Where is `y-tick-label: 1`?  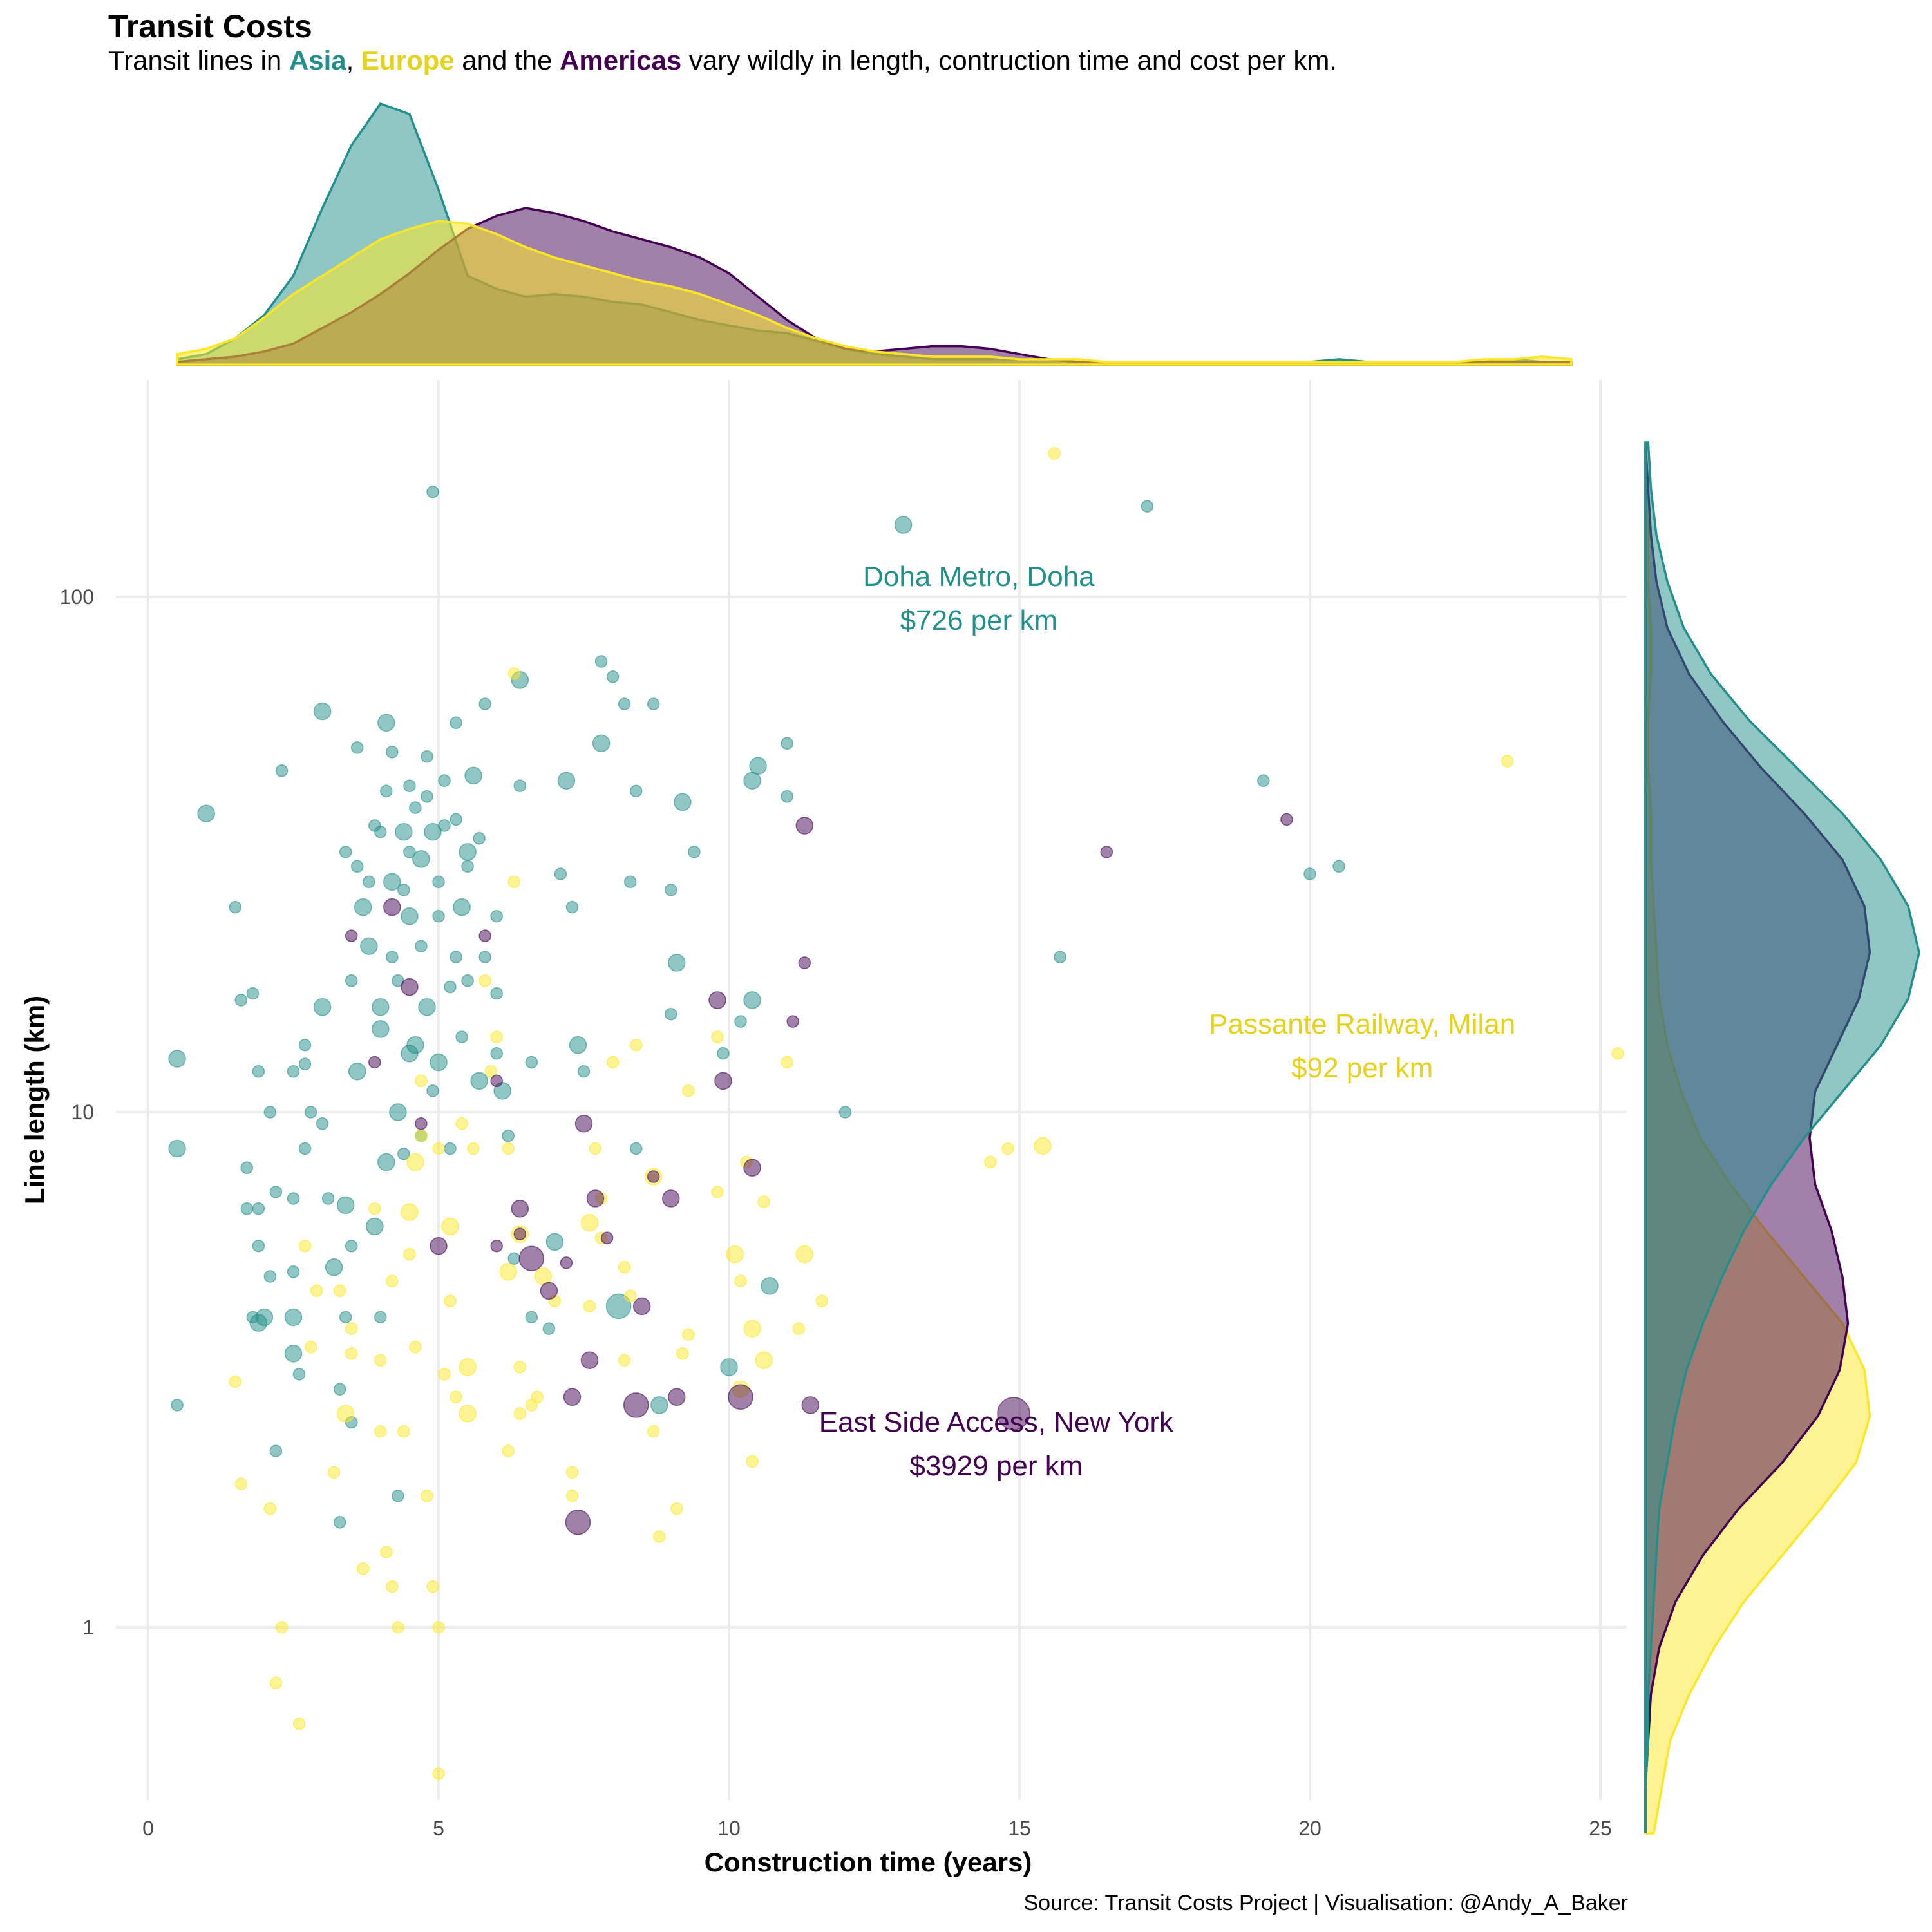 y-tick-label: 1 is located at coordinates (88, 1628).